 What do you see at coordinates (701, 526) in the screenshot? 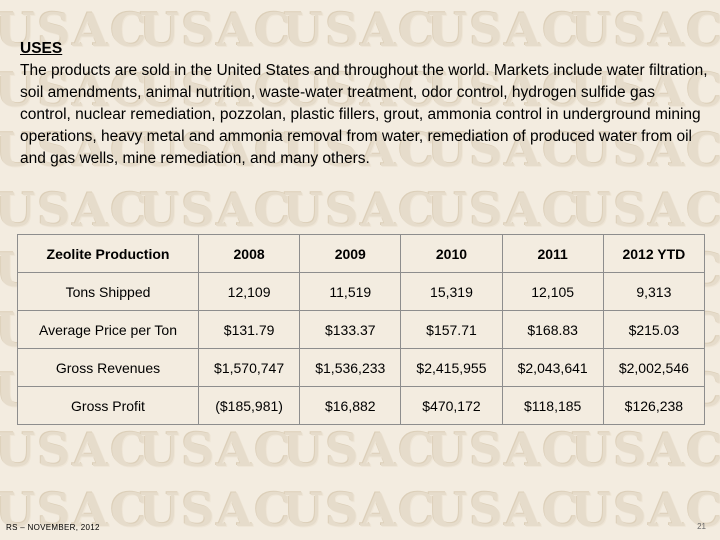
I see `page-number: 21` at bounding box center [701, 526].